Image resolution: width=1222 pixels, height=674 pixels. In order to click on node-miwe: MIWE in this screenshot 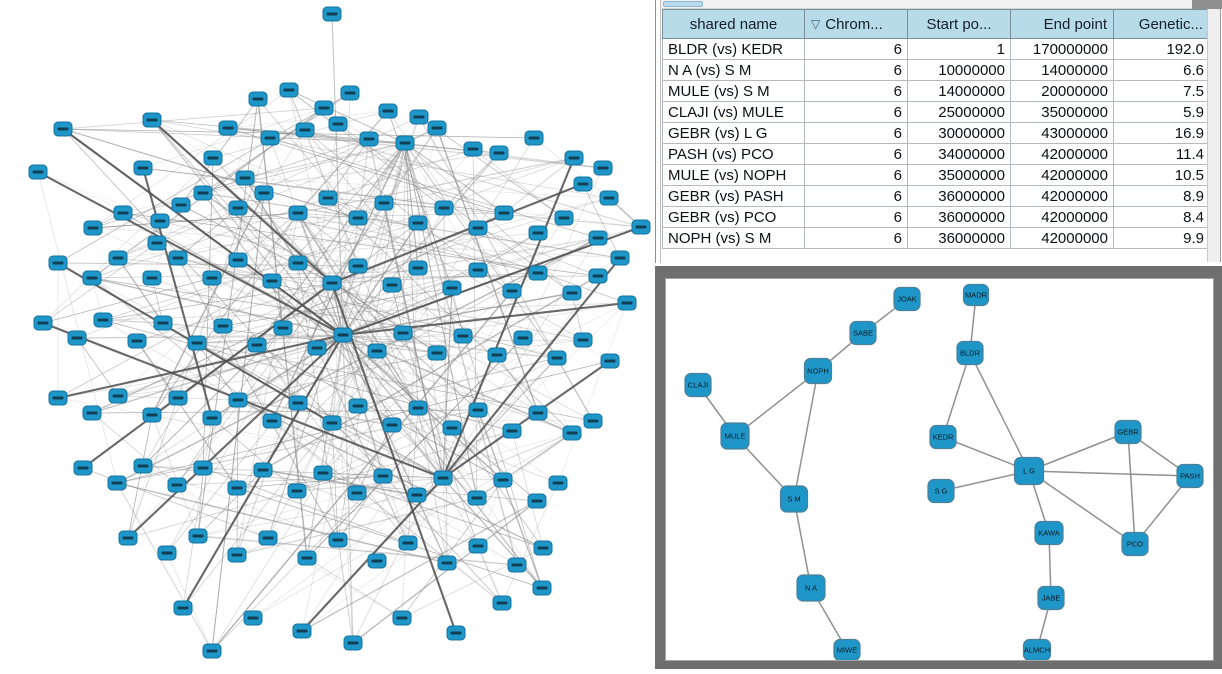, I will do `click(847, 649)`.